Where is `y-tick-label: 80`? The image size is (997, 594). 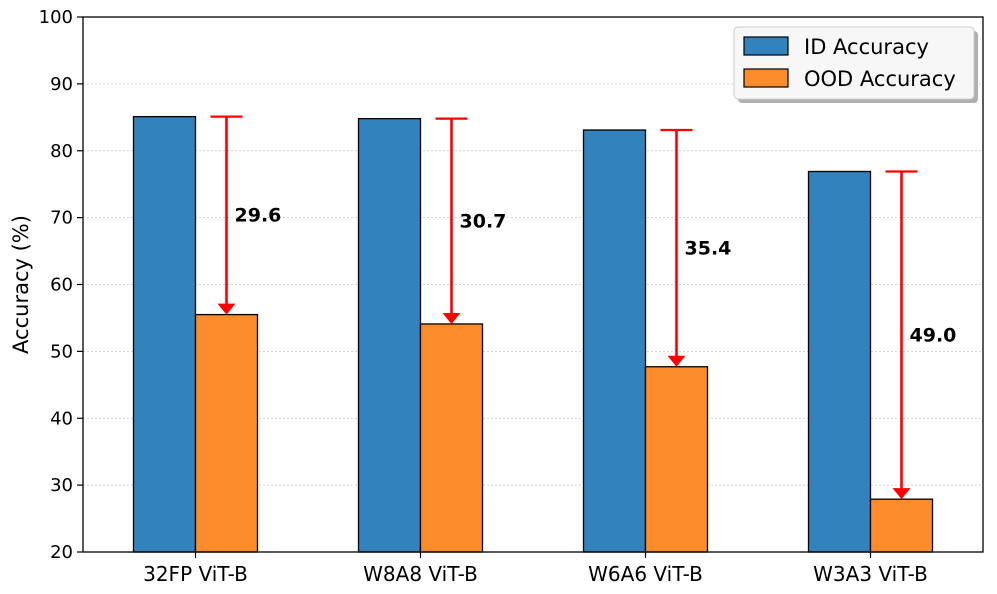 y-tick-label: 80 is located at coordinates (61, 151).